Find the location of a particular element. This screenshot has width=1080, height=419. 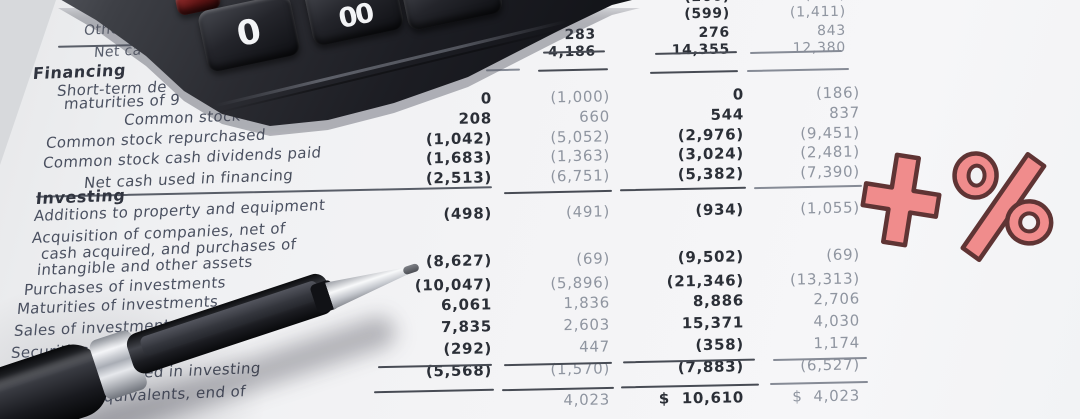

value-cell: (186) is located at coordinates (838, 93).